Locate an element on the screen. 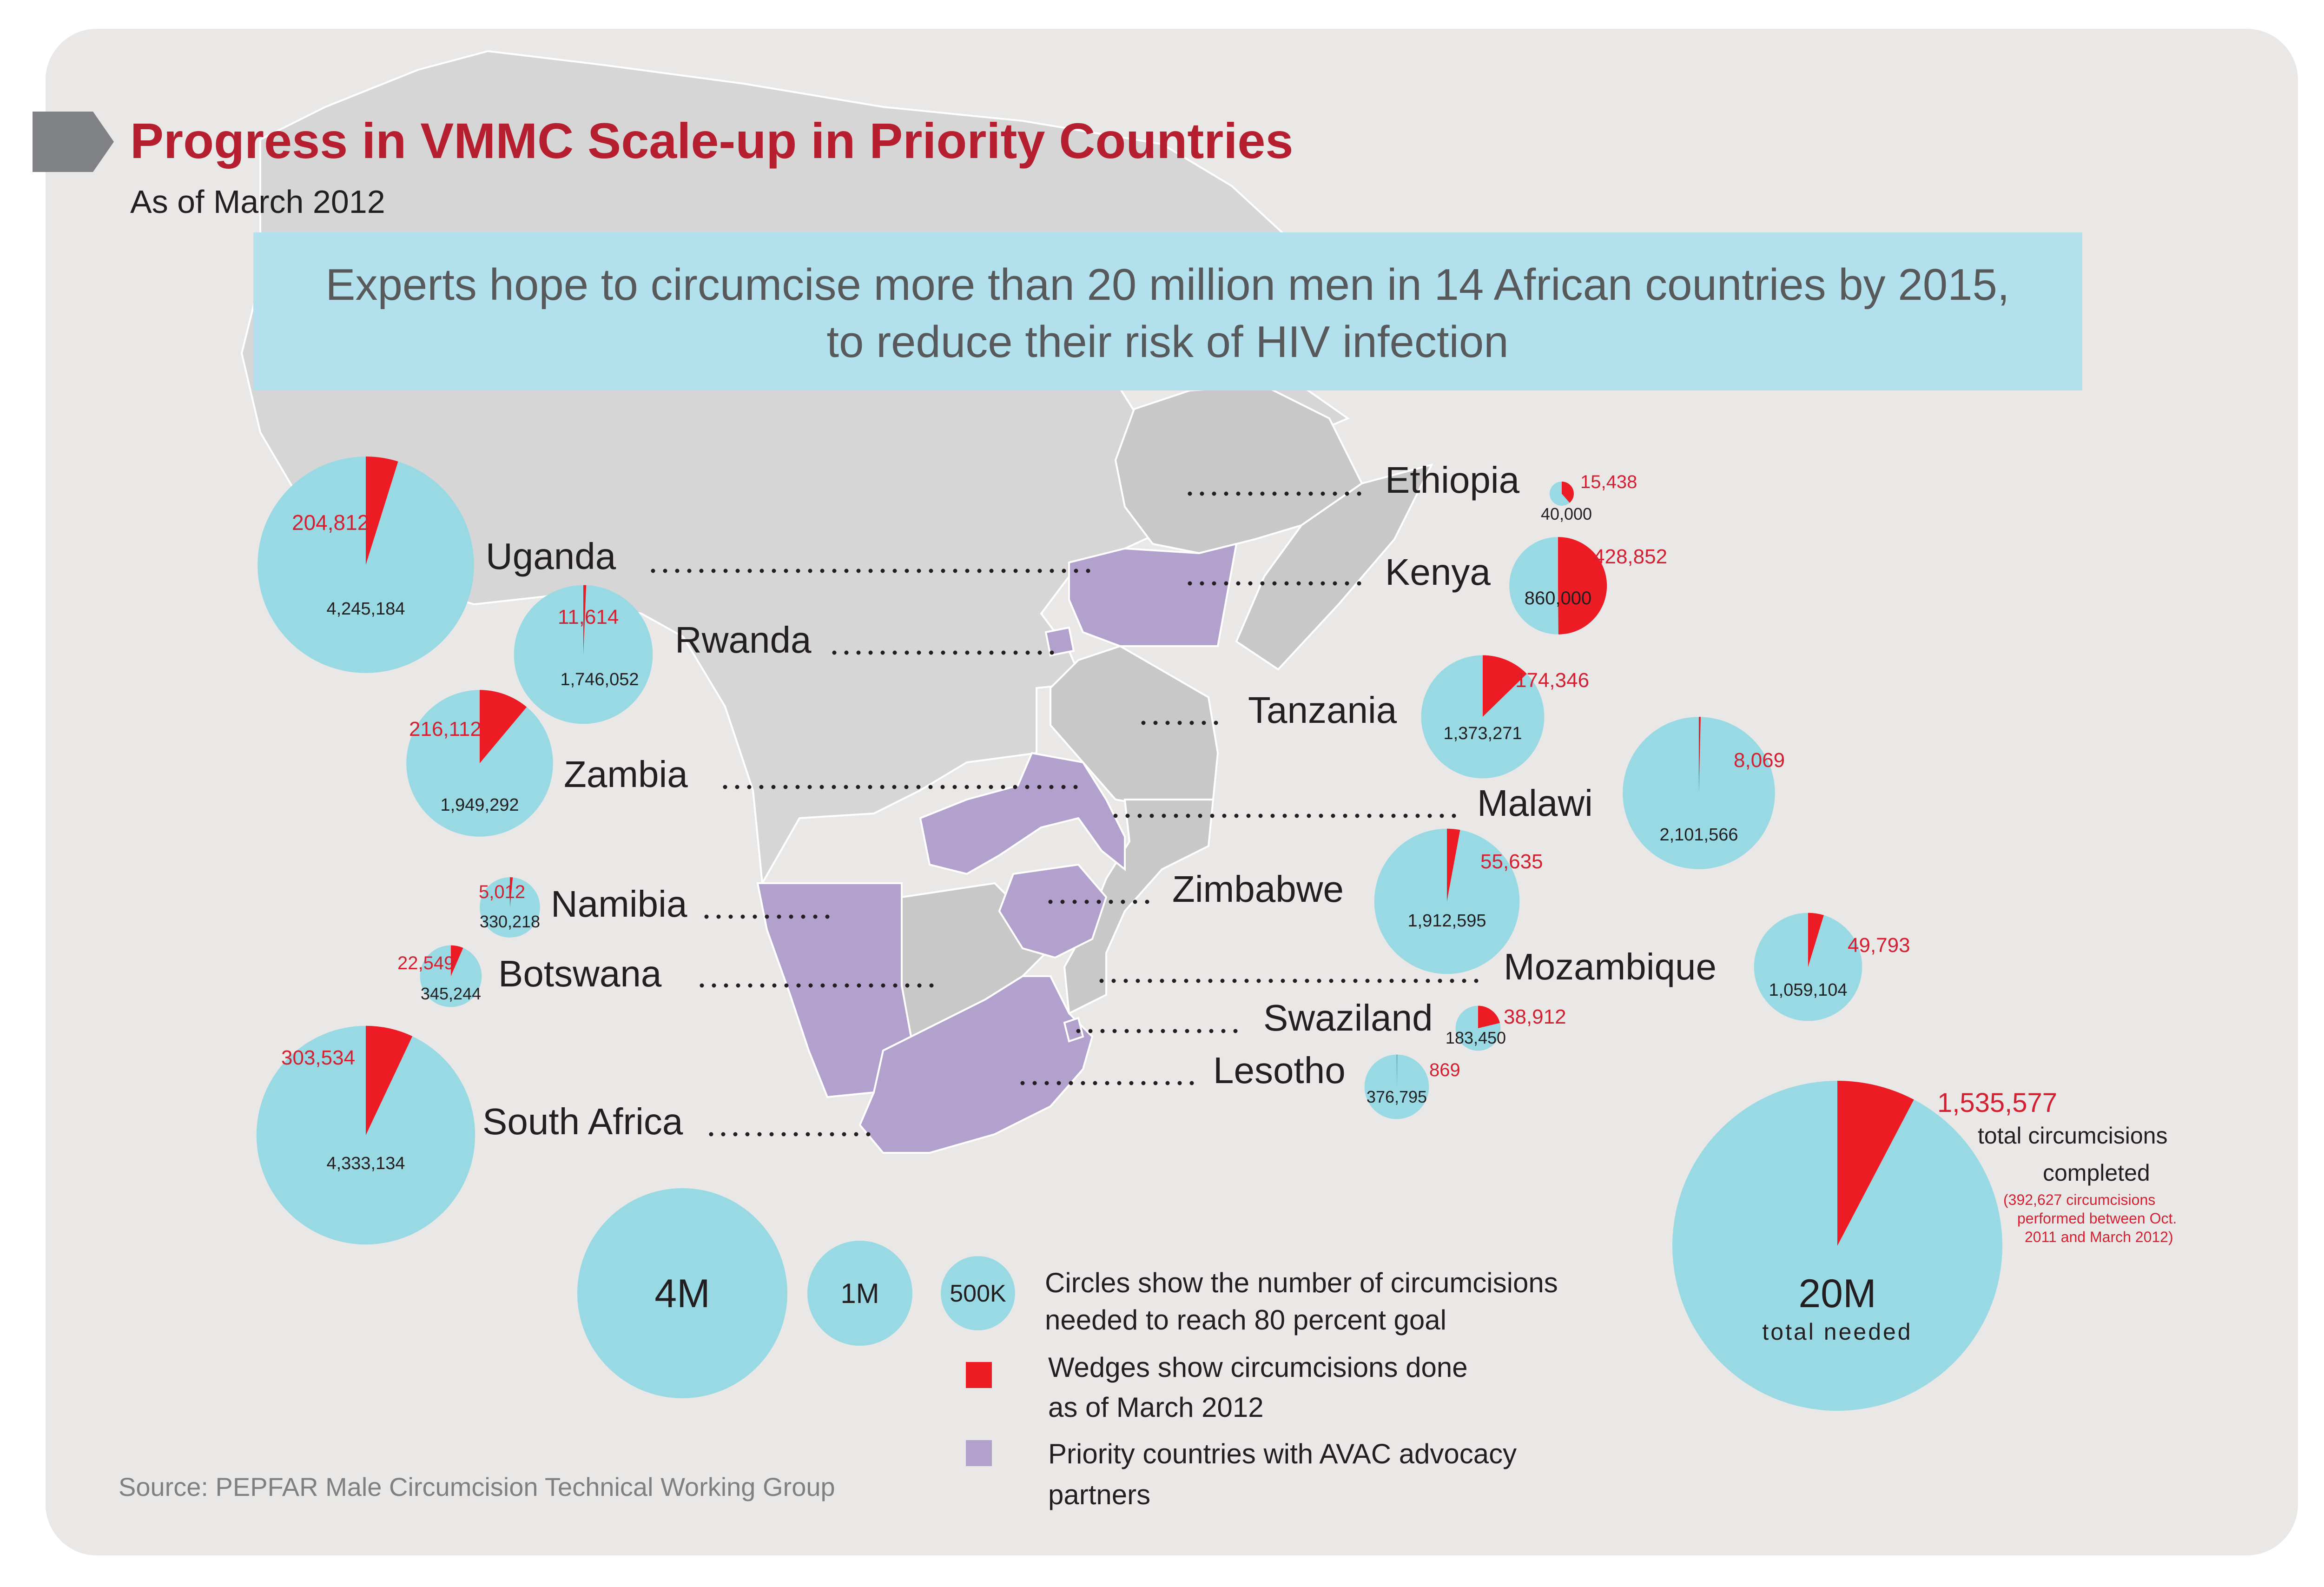  needed-value-namibia: 330,218 is located at coordinates (510, 921).